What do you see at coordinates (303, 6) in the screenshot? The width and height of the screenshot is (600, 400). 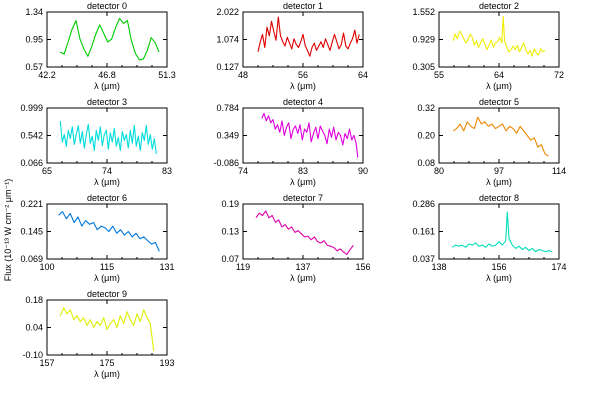 I see `panel-title: detector 1` at bounding box center [303, 6].